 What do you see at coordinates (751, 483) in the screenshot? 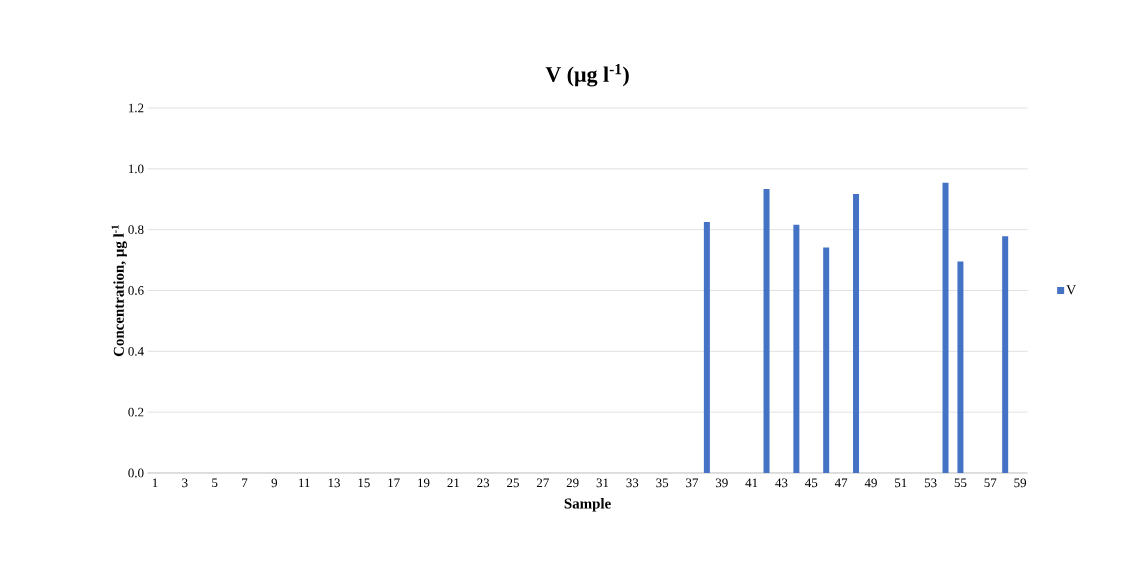
I see `x-tick-label: 41` at bounding box center [751, 483].